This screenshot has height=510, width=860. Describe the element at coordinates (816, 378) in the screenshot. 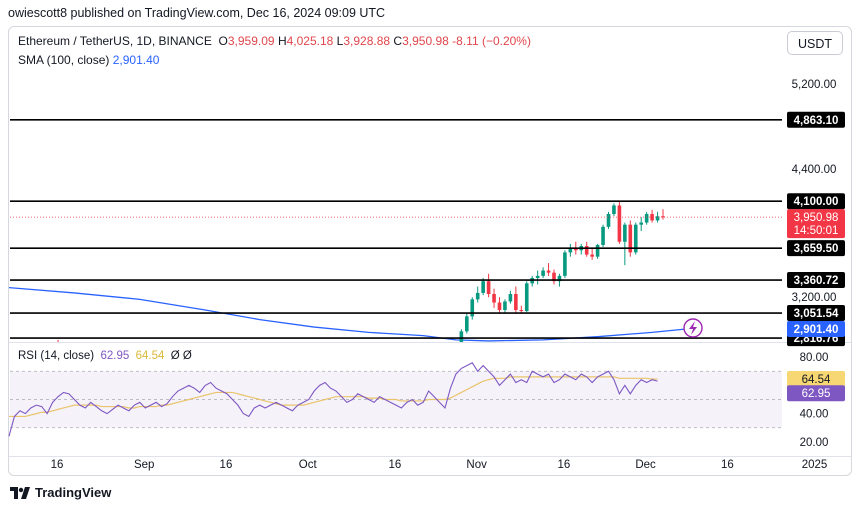

I see `rsi-ma-tag` at that location.